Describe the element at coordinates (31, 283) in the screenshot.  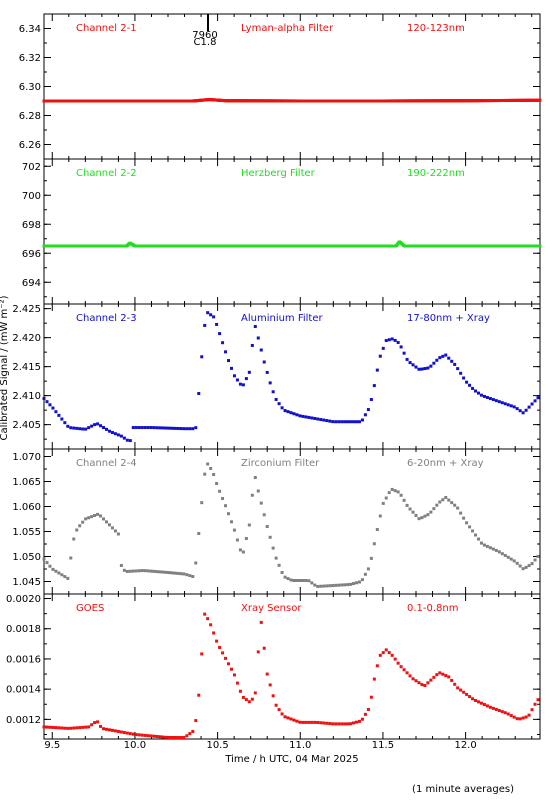
I see `y-tick-label-channel-2-2: 694` at that location.